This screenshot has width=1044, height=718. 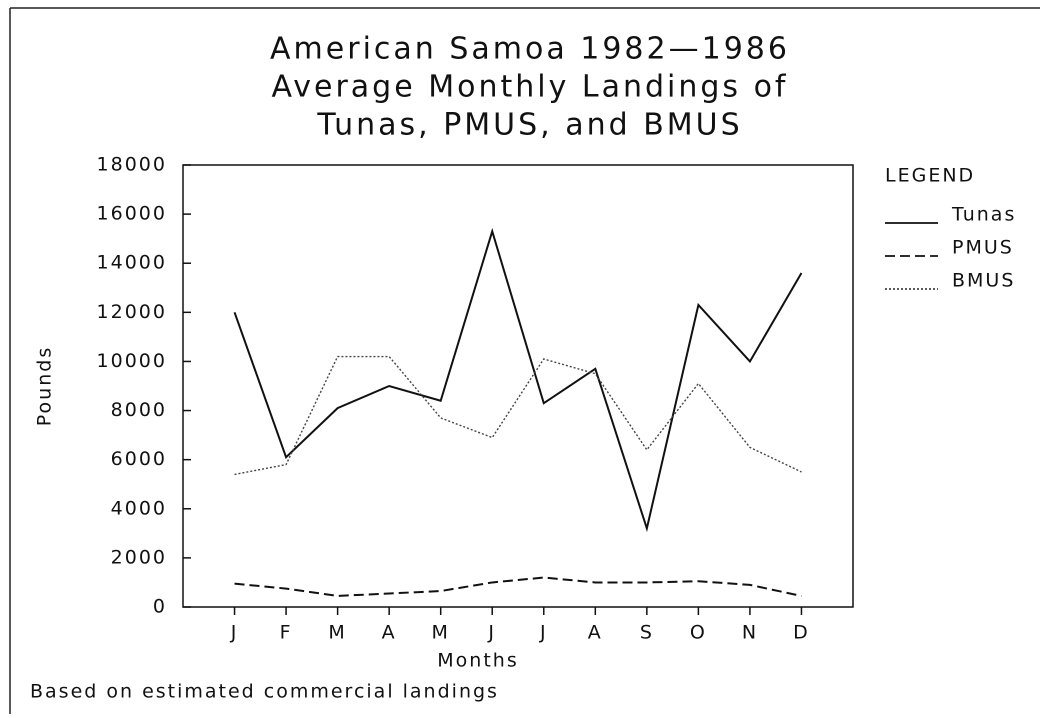 What do you see at coordinates (139, 557) in the screenshot?
I see `y-tick-label: 2000` at bounding box center [139, 557].